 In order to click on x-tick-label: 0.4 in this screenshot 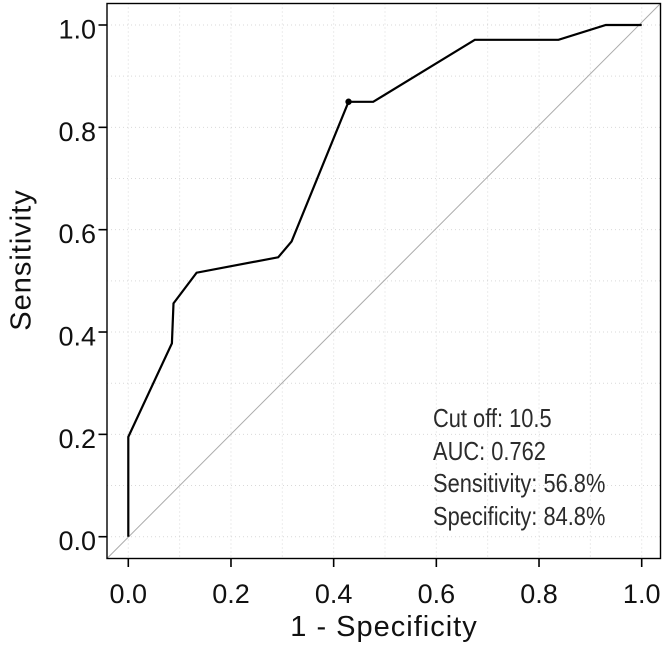, I will do `click(334, 594)`.